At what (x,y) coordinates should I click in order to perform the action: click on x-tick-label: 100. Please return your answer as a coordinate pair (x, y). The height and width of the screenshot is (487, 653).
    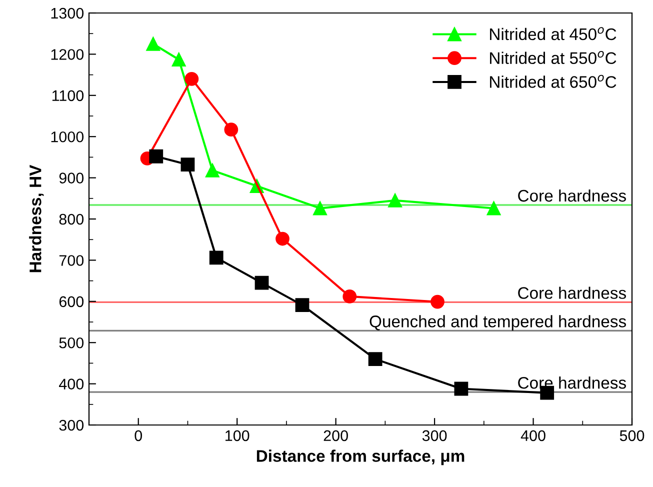
    Looking at the image, I should click on (238, 436).